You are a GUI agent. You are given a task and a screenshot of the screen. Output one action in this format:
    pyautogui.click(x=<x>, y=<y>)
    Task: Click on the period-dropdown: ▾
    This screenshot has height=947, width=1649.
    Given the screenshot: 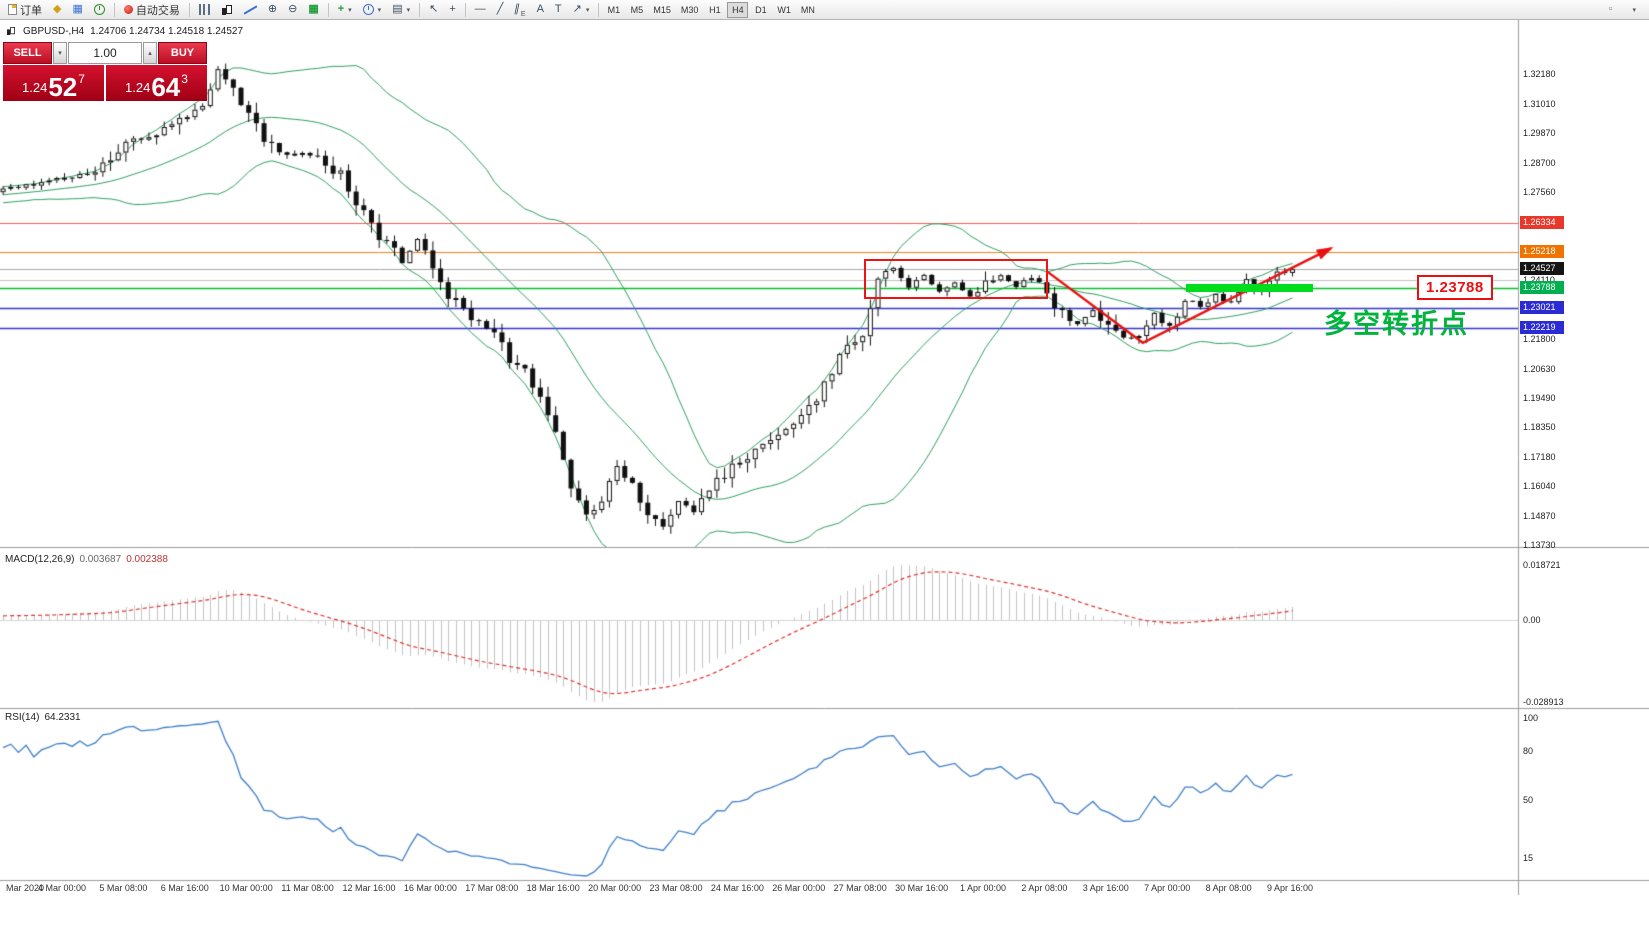 What is the action you would take?
    pyautogui.click(x=372, y=10)
    